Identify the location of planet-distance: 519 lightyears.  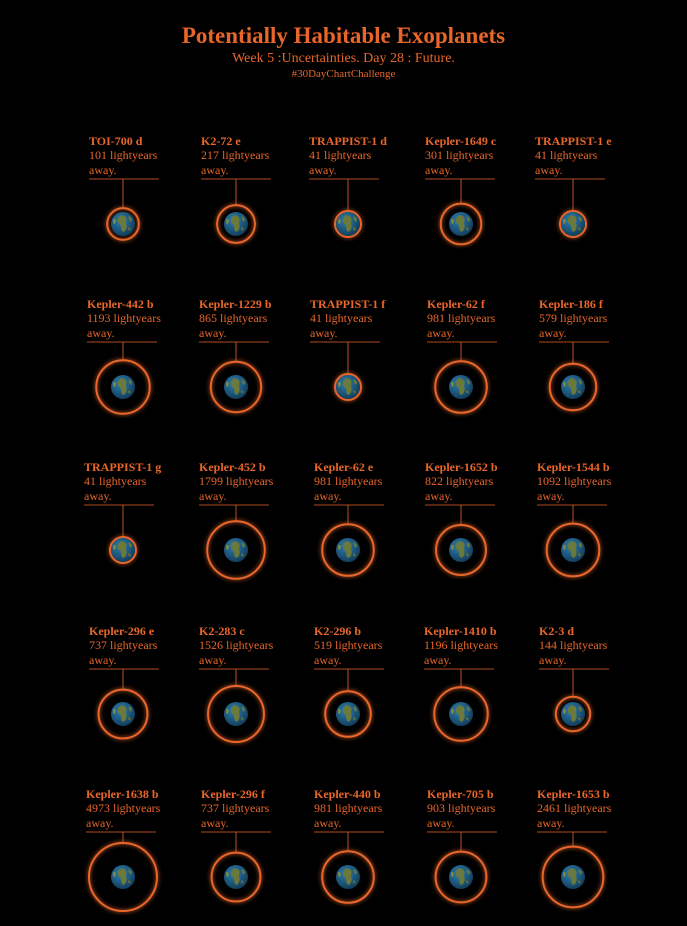
(348, 645).